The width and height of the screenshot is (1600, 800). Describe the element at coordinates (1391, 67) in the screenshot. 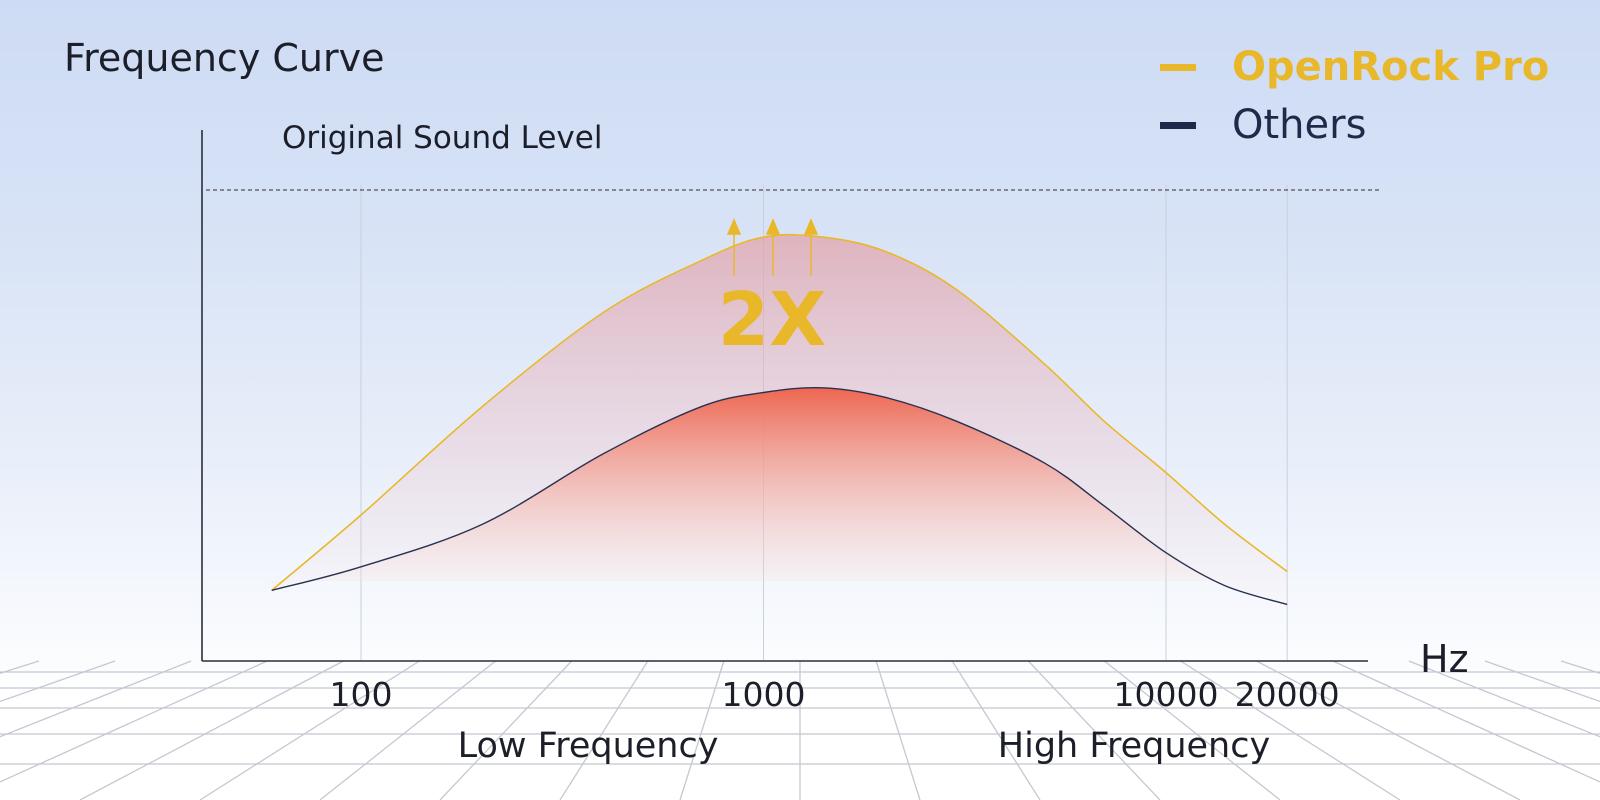

I see `legend-label-openrock-pro: OpenRock Pro` at that location.